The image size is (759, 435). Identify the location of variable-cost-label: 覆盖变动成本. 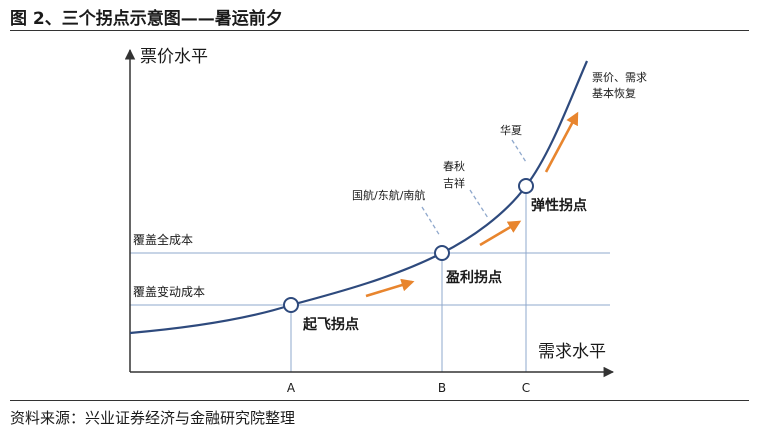
(169, 291).